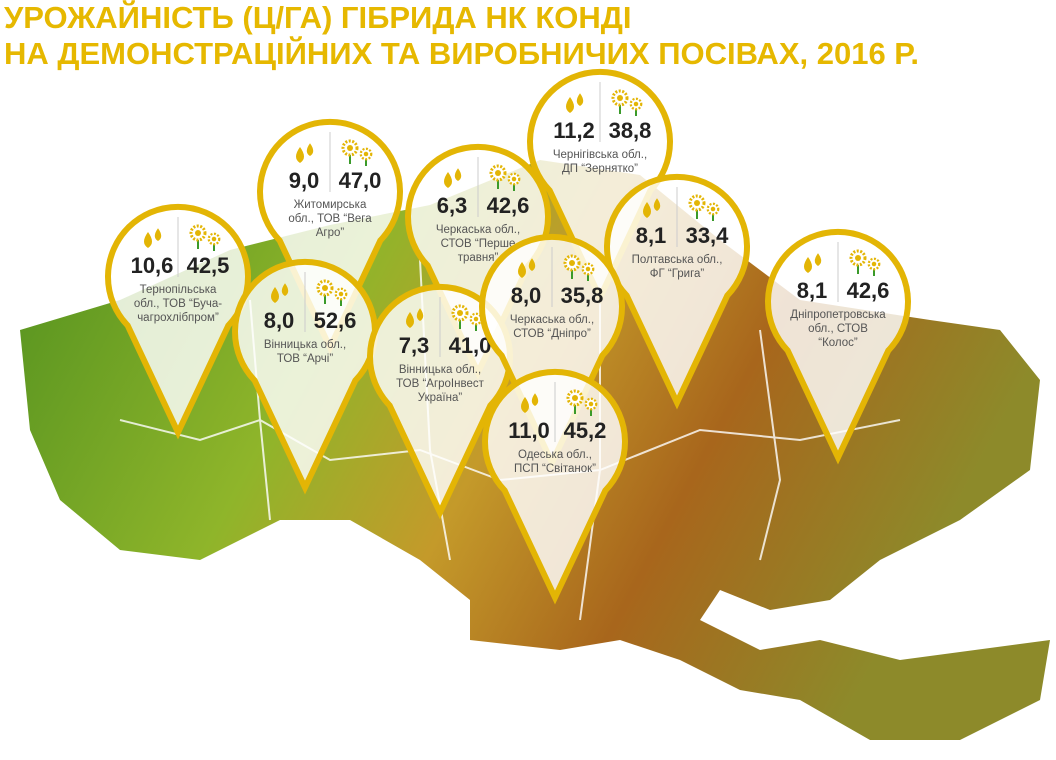  Describe the element at coordinates (478, 230) in the screenshot. I see `pin-label: Черкаська обл.,` at that location.